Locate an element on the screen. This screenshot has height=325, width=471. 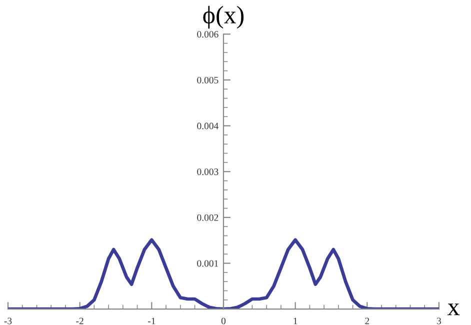
x-tick-label: 3 is located at coordinates (439, 321).